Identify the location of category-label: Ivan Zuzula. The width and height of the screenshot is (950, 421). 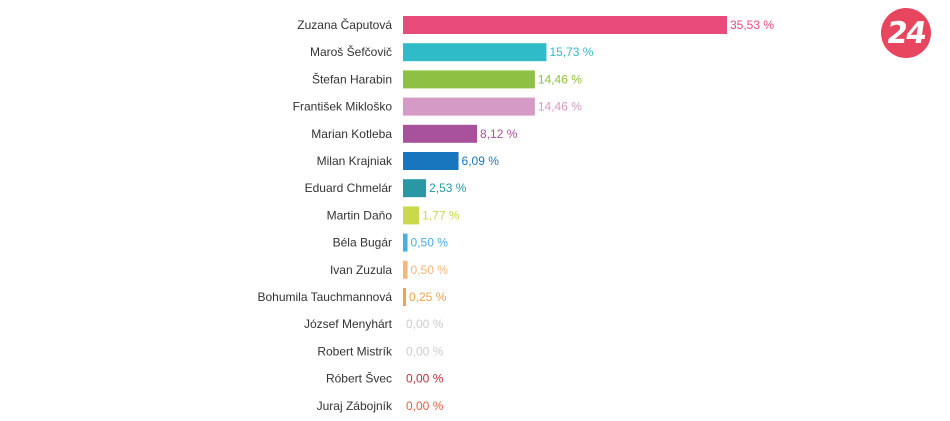
(361, 270).